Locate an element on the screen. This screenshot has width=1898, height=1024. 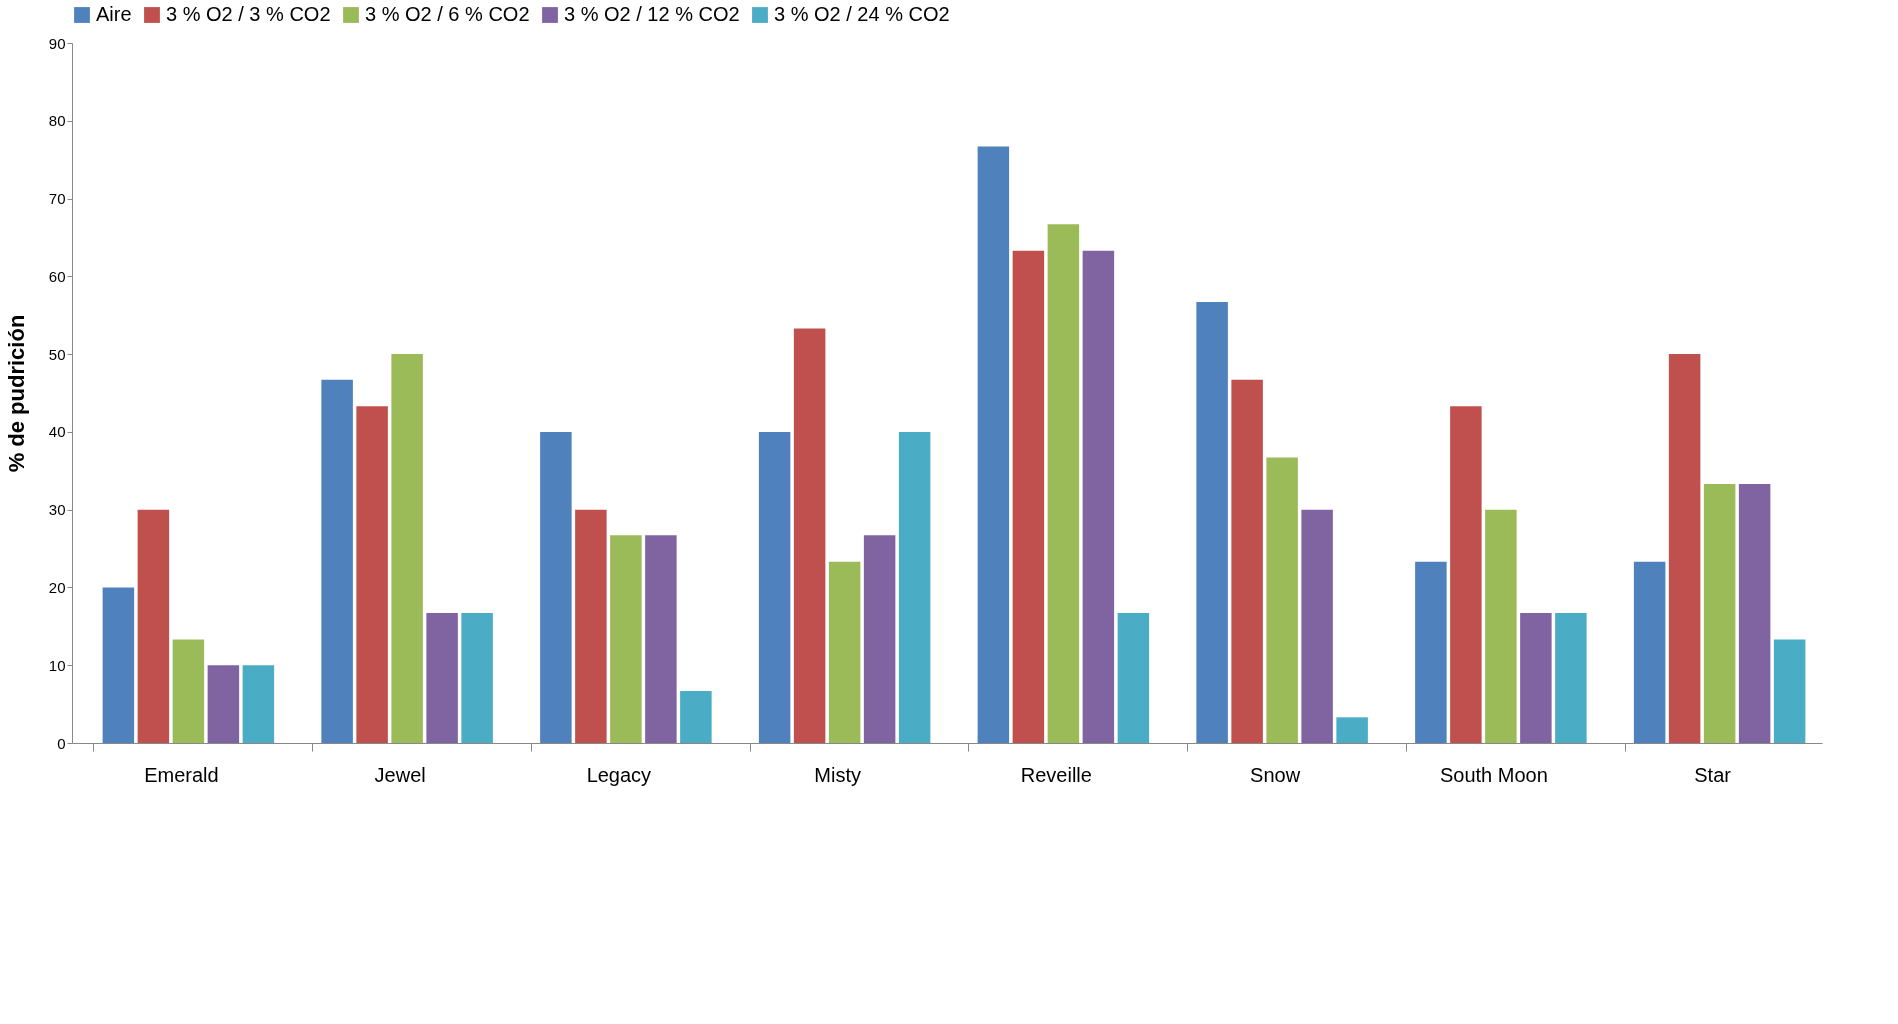
x-tick-label: Snow is located at coordinates (1275, 774).